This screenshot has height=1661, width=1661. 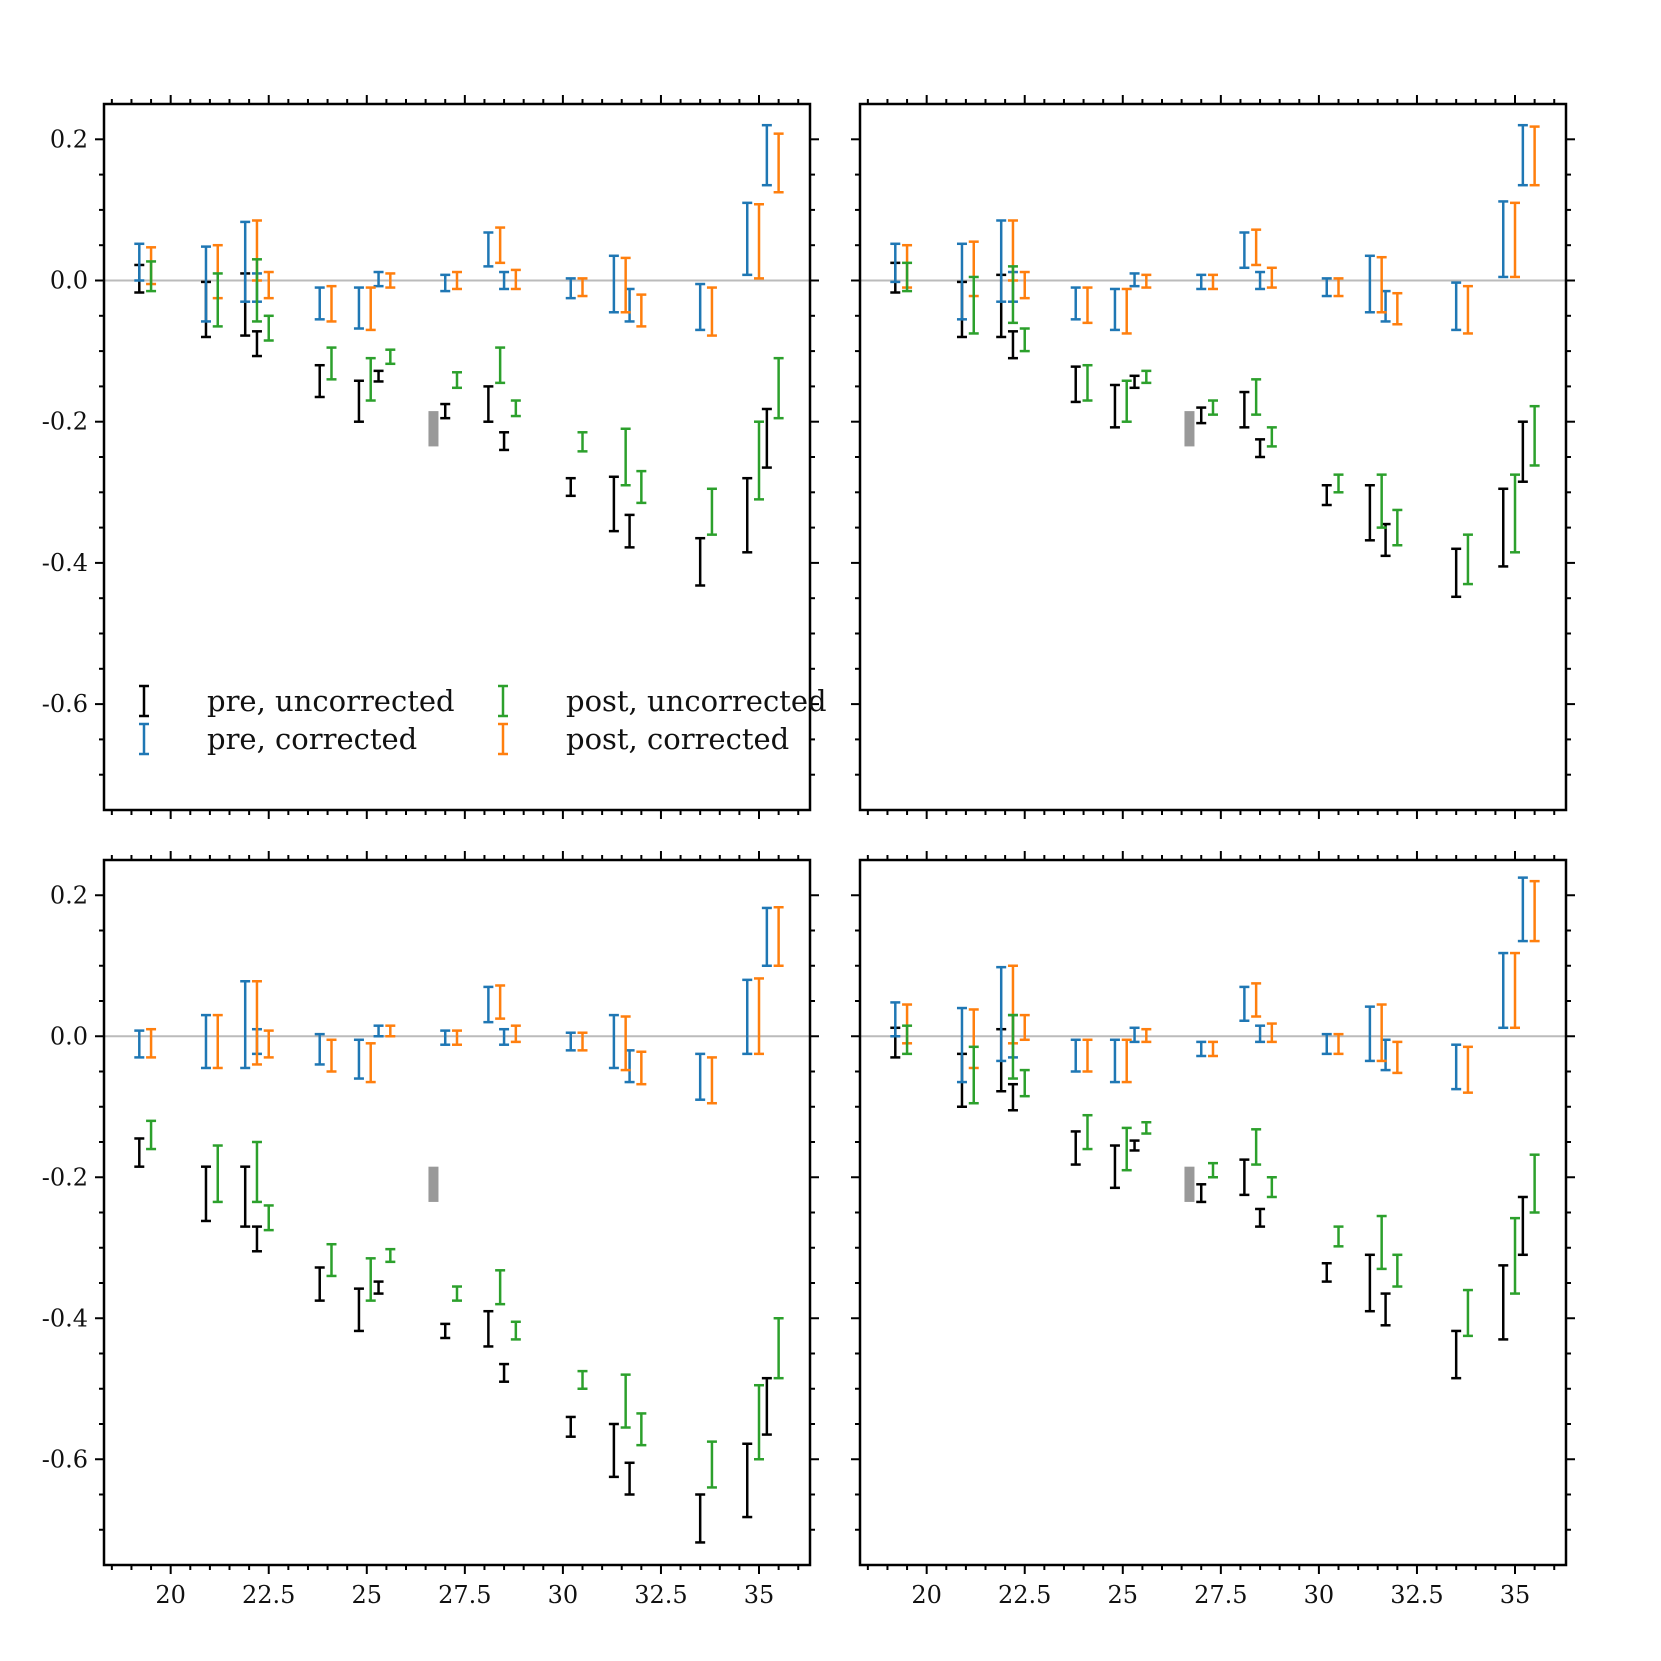 What do you see at coordinates (1189, 1184) in the screenshot?
I see `marker-band` at bounding box center [1189, 1184].